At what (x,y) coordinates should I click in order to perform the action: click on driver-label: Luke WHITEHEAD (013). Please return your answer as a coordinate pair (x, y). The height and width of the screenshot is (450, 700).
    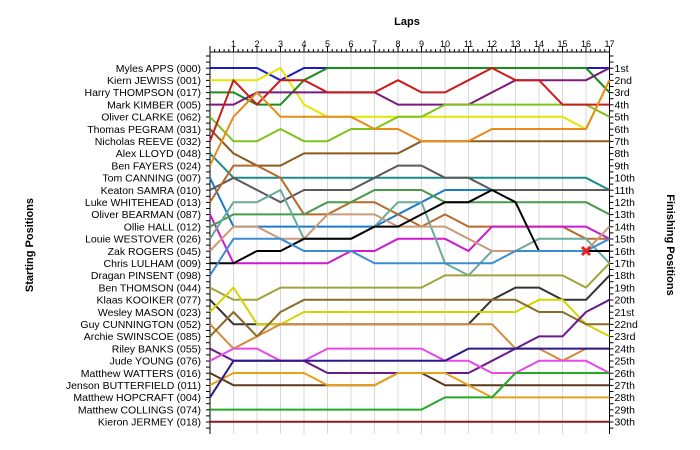
    Looking at the image, I should click on (143, 203).